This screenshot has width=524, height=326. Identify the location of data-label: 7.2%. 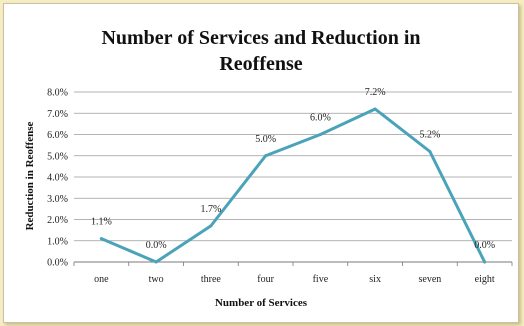
(375, 92).